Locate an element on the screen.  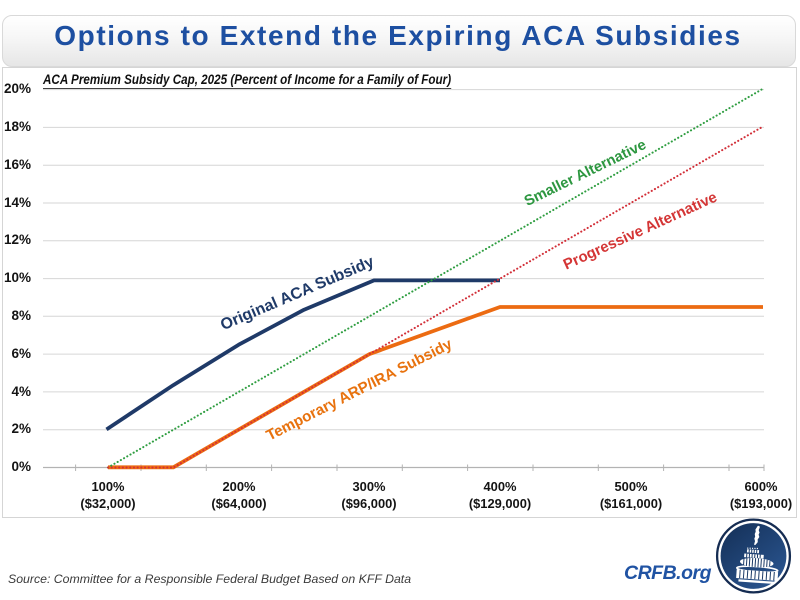
svg-text: Original ACA Subsidy is located at coordinates (297, 293).